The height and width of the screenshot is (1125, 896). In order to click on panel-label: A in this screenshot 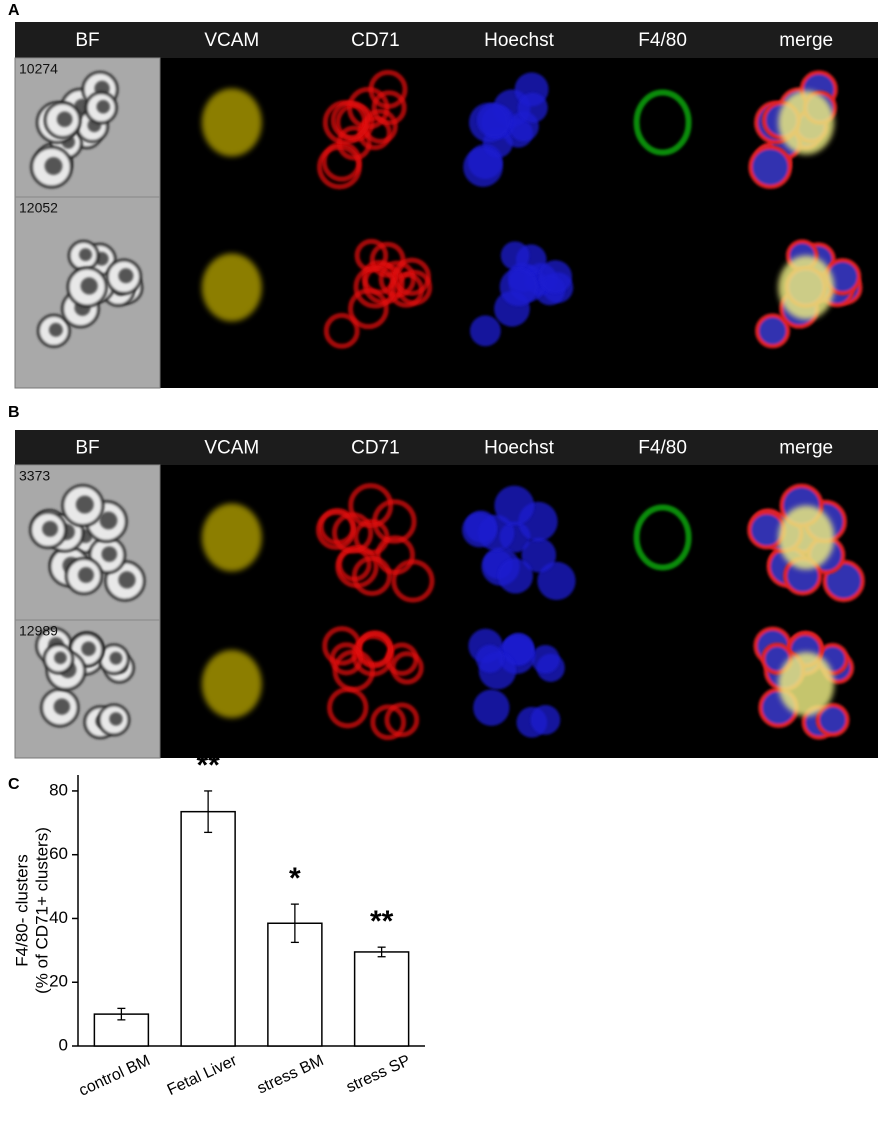, I will do `click(14, 10)`.